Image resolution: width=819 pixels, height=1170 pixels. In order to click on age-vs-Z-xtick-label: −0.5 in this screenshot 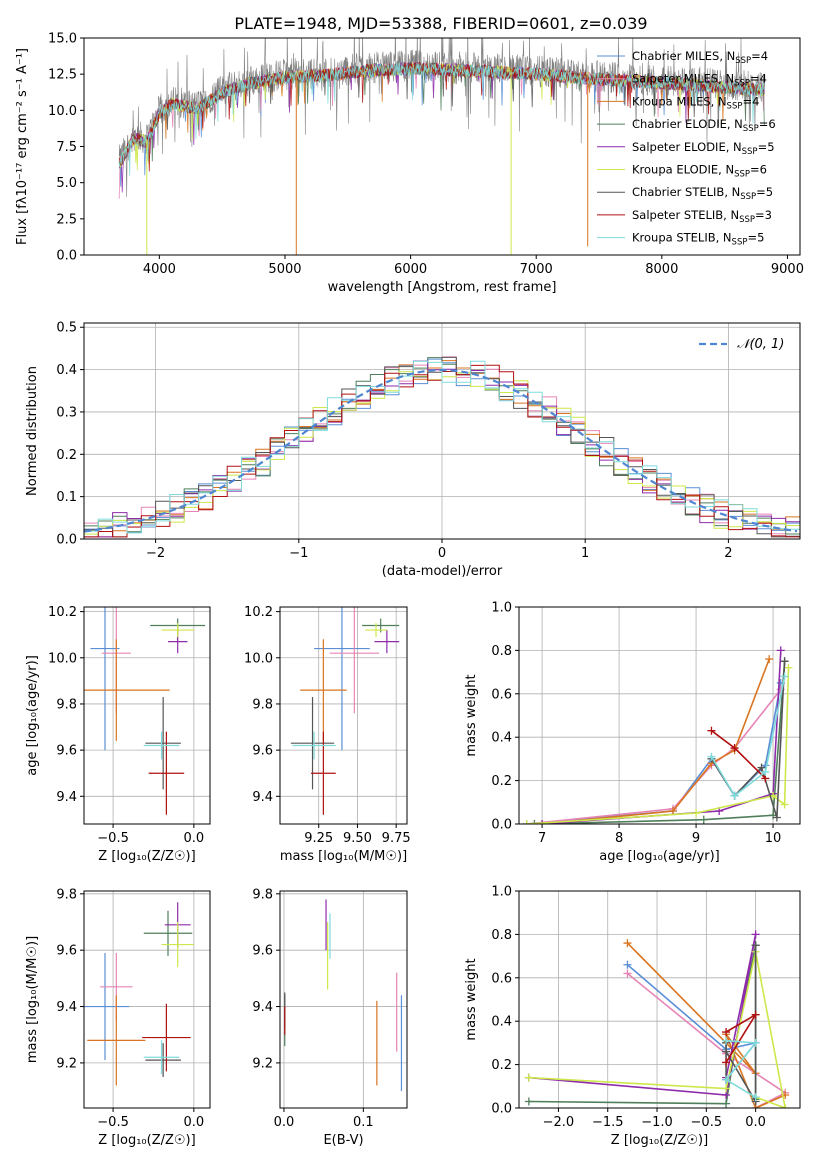, I will do `click(113, 838)`.